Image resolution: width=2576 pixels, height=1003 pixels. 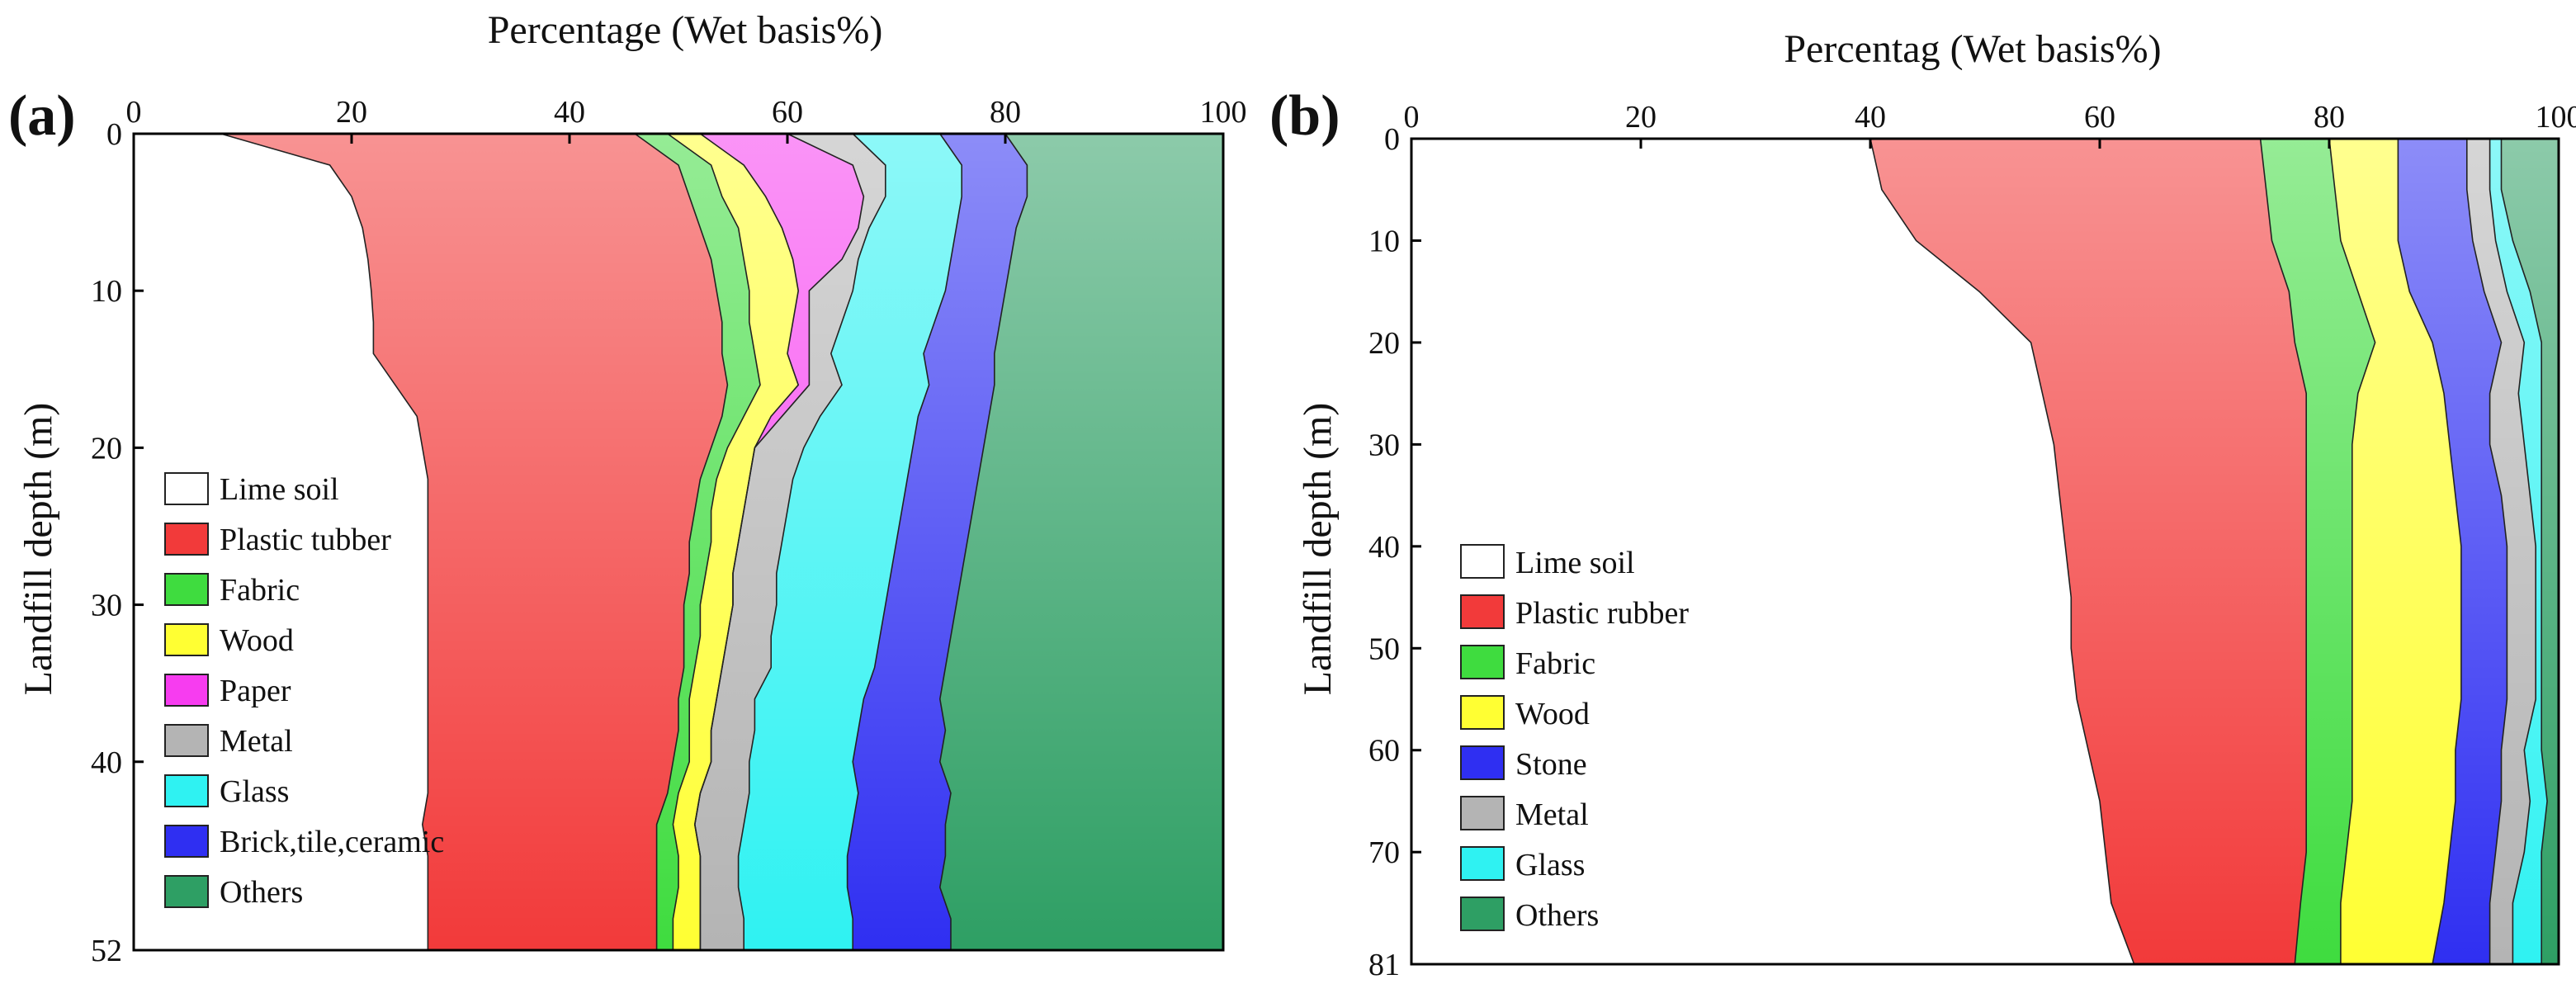 What do you see at coordinates (305, 540) in the screenshot?
I see `legend-label: Plastic tubber` at bounding box center [305, 540].